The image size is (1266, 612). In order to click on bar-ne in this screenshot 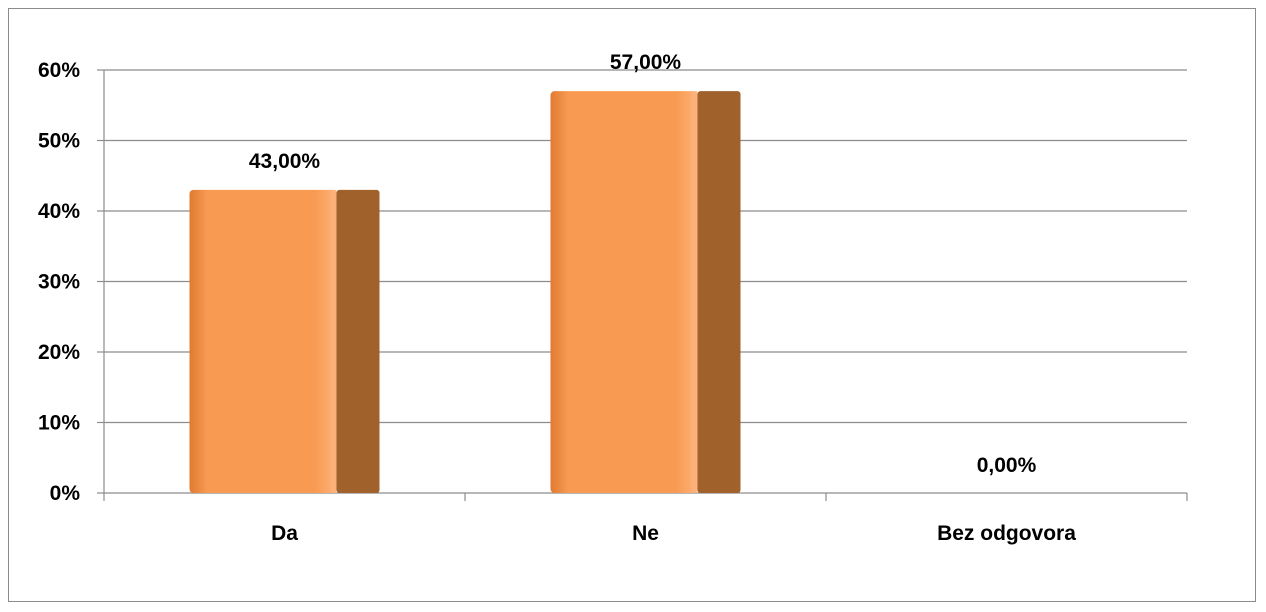, I will do `click(645, 292)`.